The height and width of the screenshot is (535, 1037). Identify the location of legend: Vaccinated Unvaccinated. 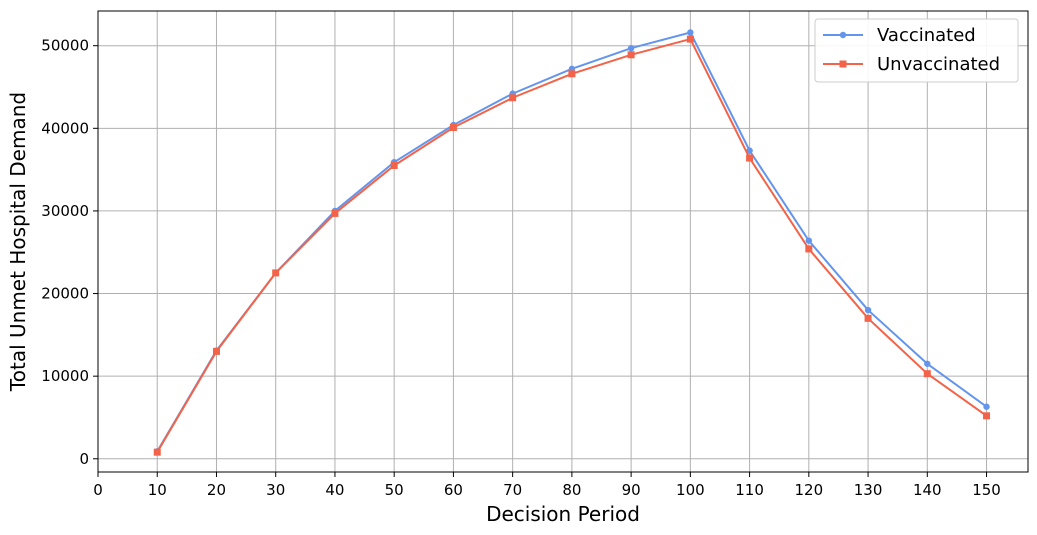
(916, 50).